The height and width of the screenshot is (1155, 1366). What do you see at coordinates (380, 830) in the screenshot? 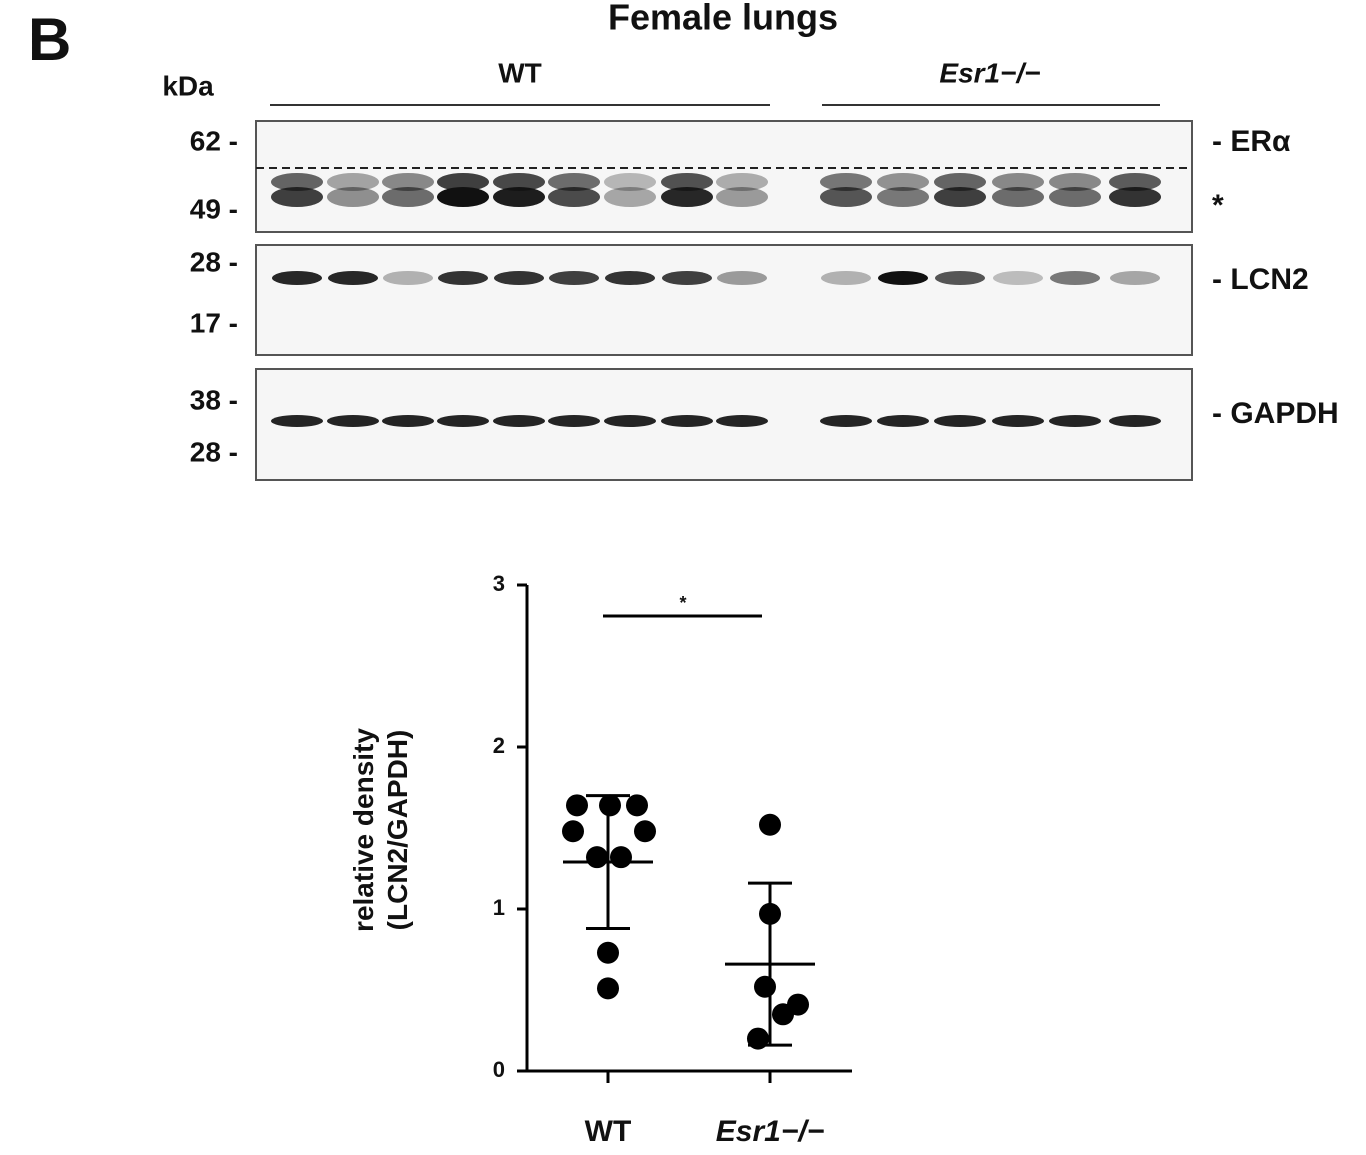
I see `y-axis-label: relative density (LCN2/GAPDH)` at bounding box center [380, 830].